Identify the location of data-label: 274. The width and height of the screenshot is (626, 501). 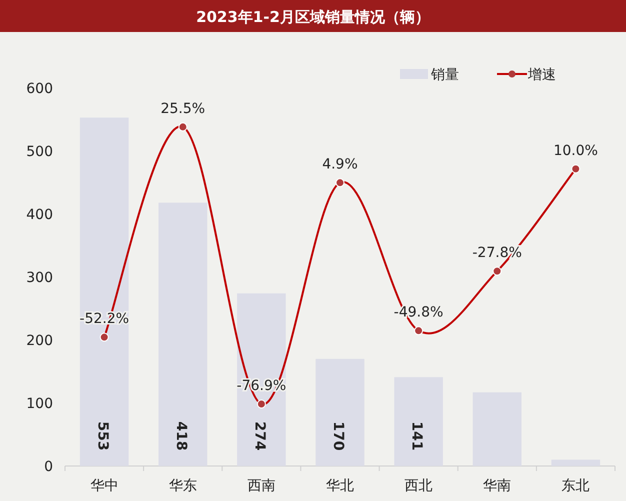
(259, 436).